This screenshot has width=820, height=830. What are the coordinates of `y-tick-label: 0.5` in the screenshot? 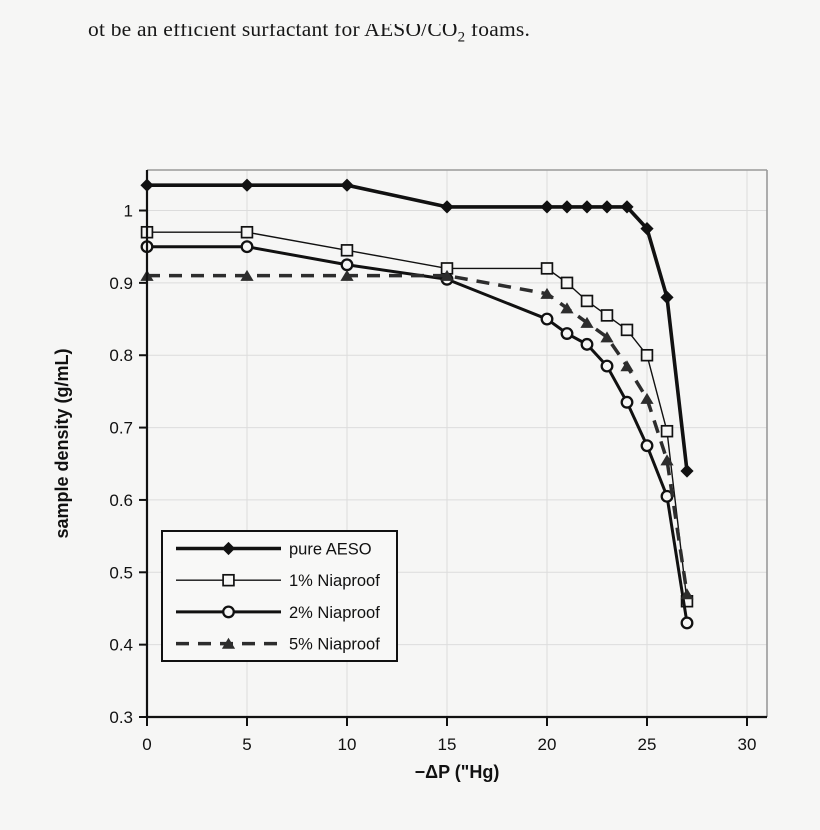 It's located at (121, 572).